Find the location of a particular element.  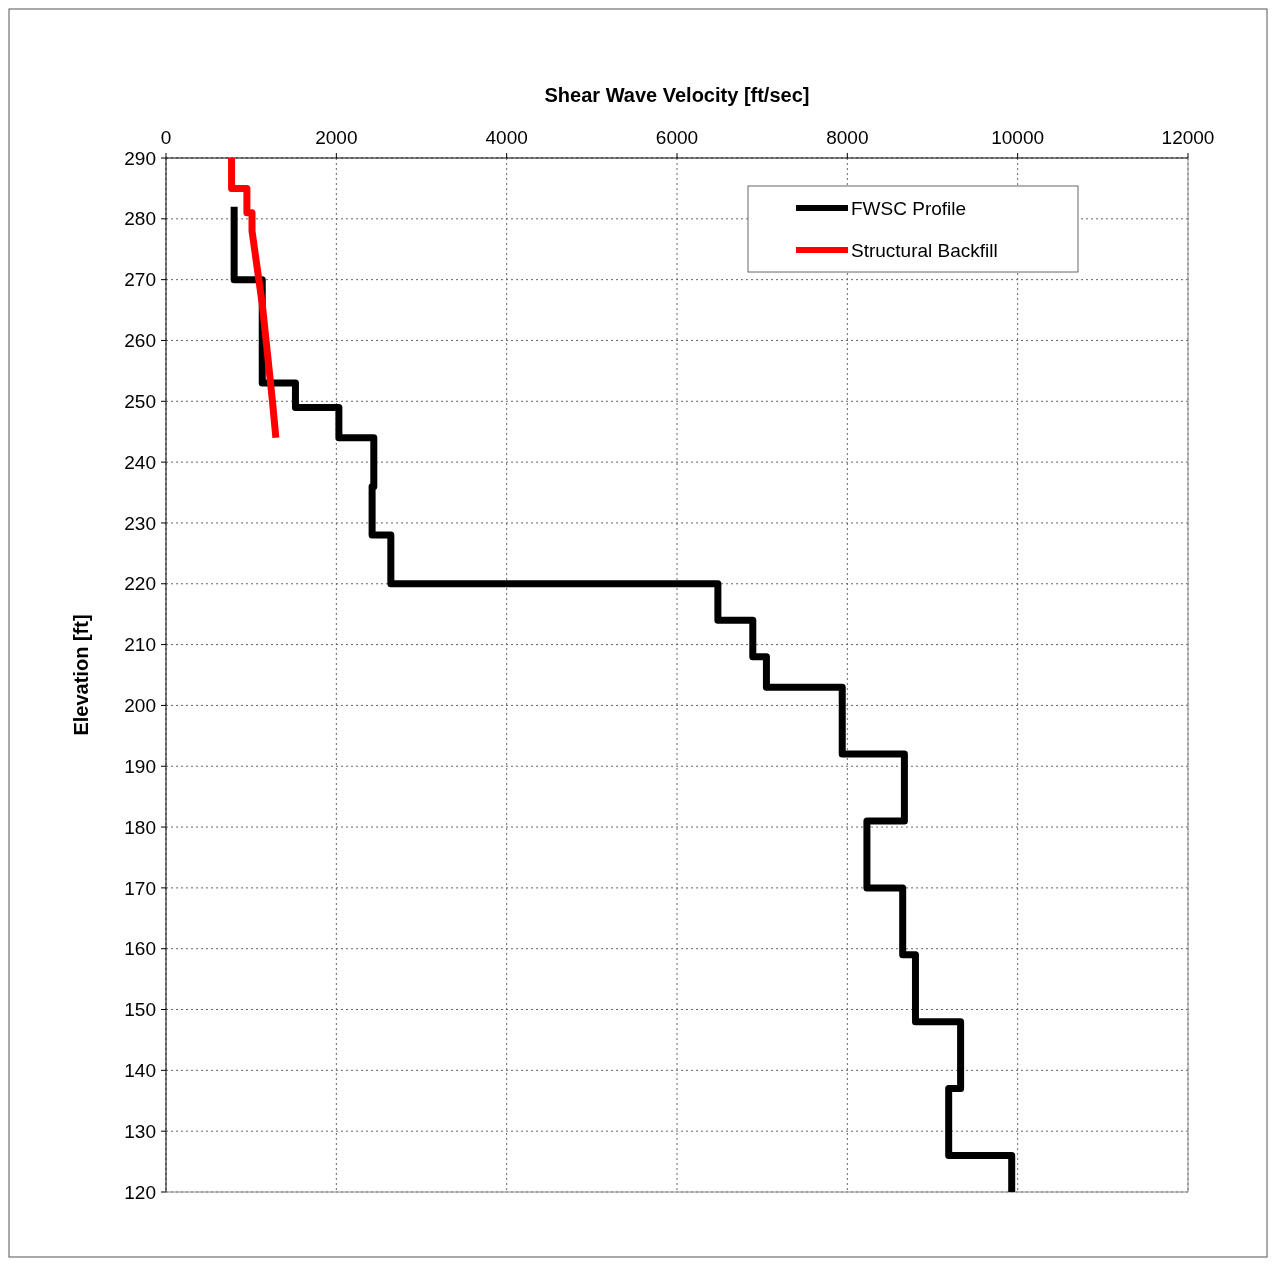

y-tick-label: 130 is located at coordinates (140, 1131).